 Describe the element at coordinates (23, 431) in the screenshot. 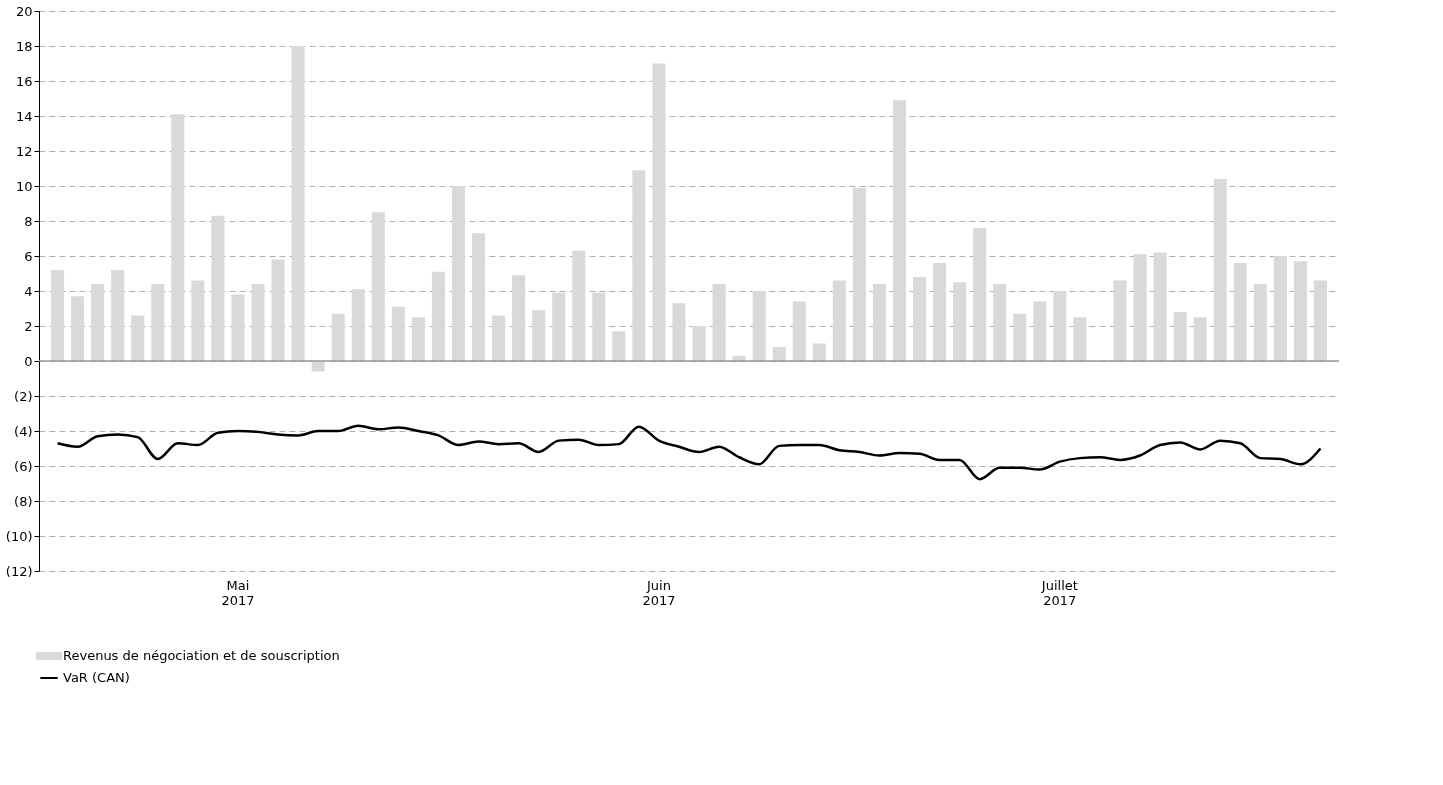

I see `y-tick-label: (4)` at that location.